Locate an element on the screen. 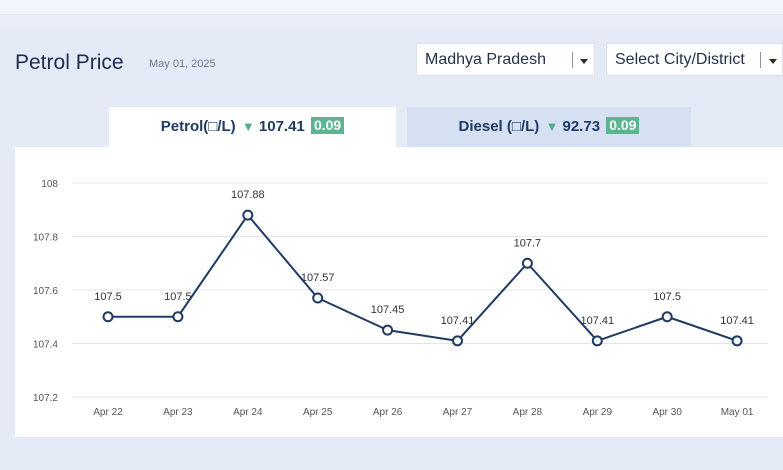  y-tick-label: 107.6 is located at coordinates (45, 291).